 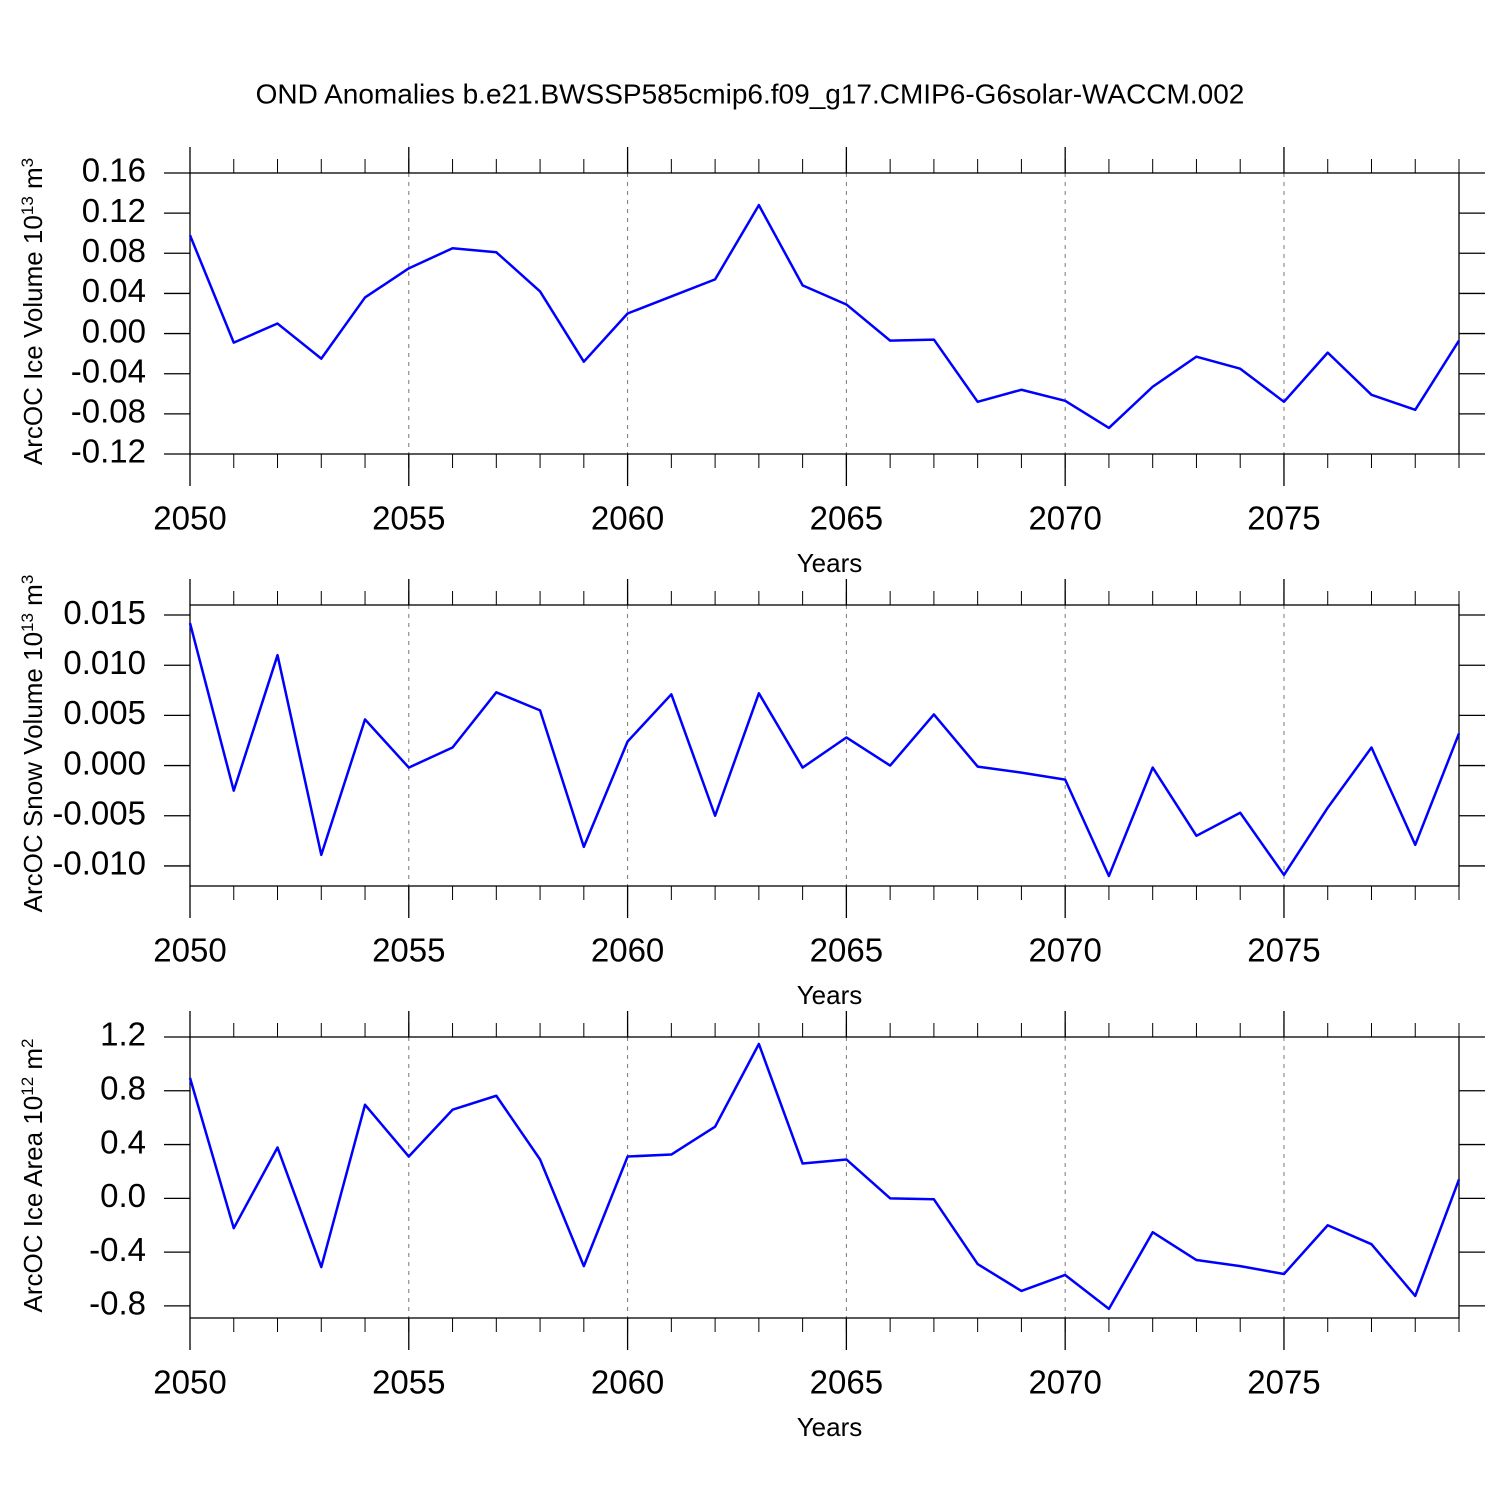 I want to click on y-tick-label: -0.005, so click(x=99, y=812).